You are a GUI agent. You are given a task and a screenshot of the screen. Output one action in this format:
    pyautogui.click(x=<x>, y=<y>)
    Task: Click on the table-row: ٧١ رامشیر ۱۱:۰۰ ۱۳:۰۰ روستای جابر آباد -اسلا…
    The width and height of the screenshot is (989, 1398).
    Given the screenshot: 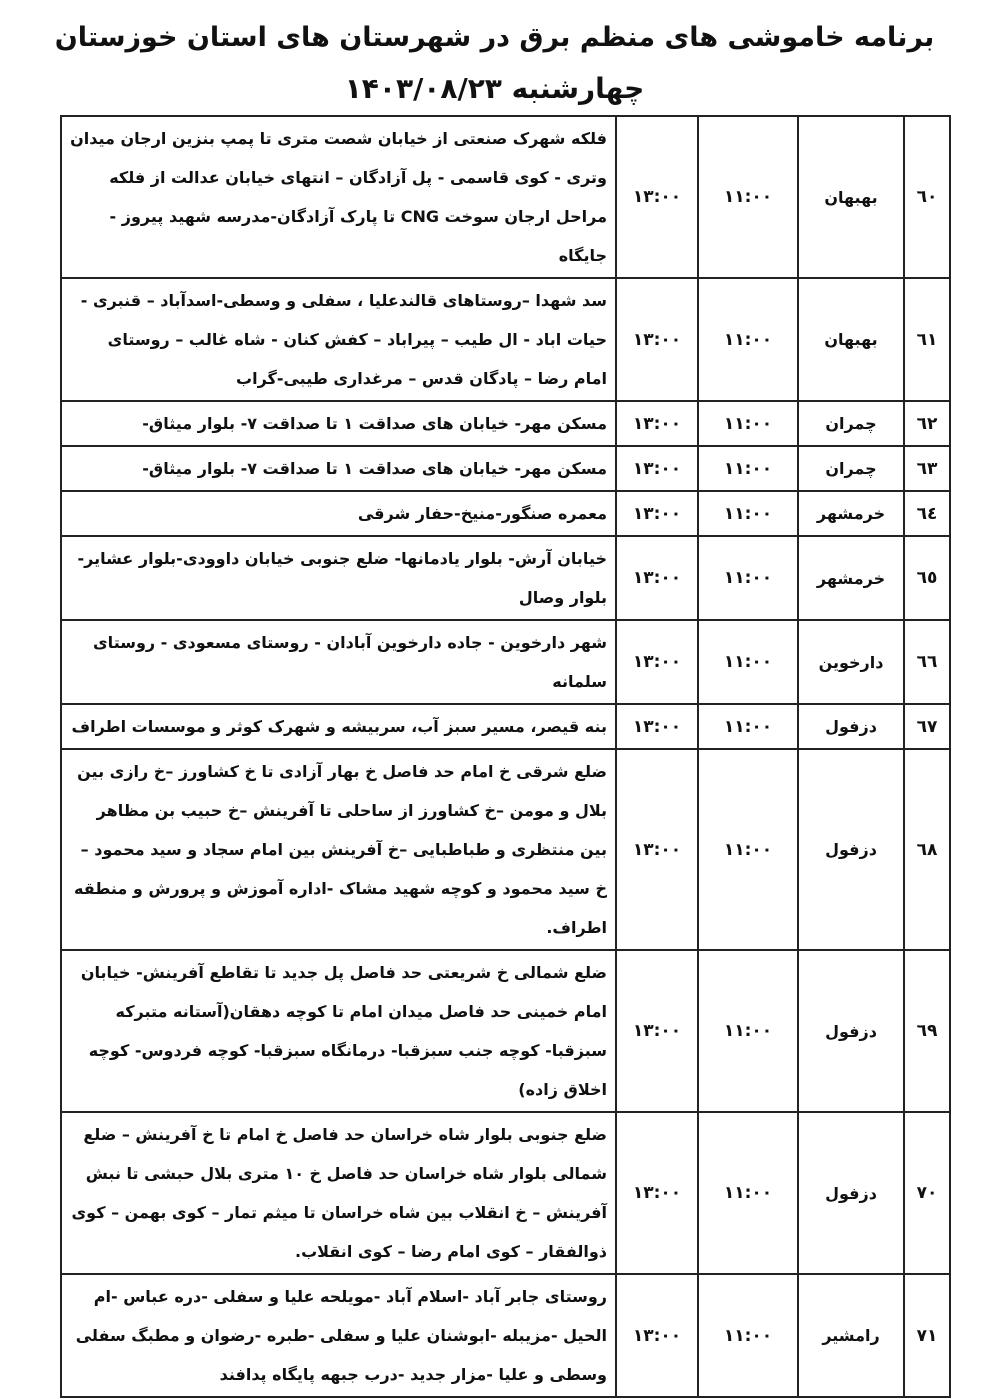 What is the action you would take?
    pyautogui.click(x=505, y=1335)
    